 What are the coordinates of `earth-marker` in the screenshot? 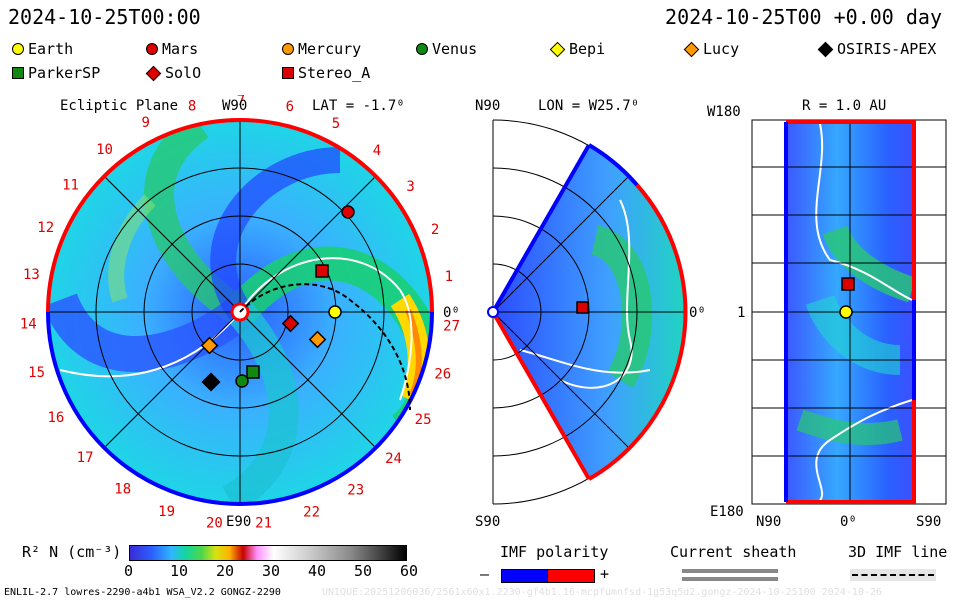 It's located at (335, 312).